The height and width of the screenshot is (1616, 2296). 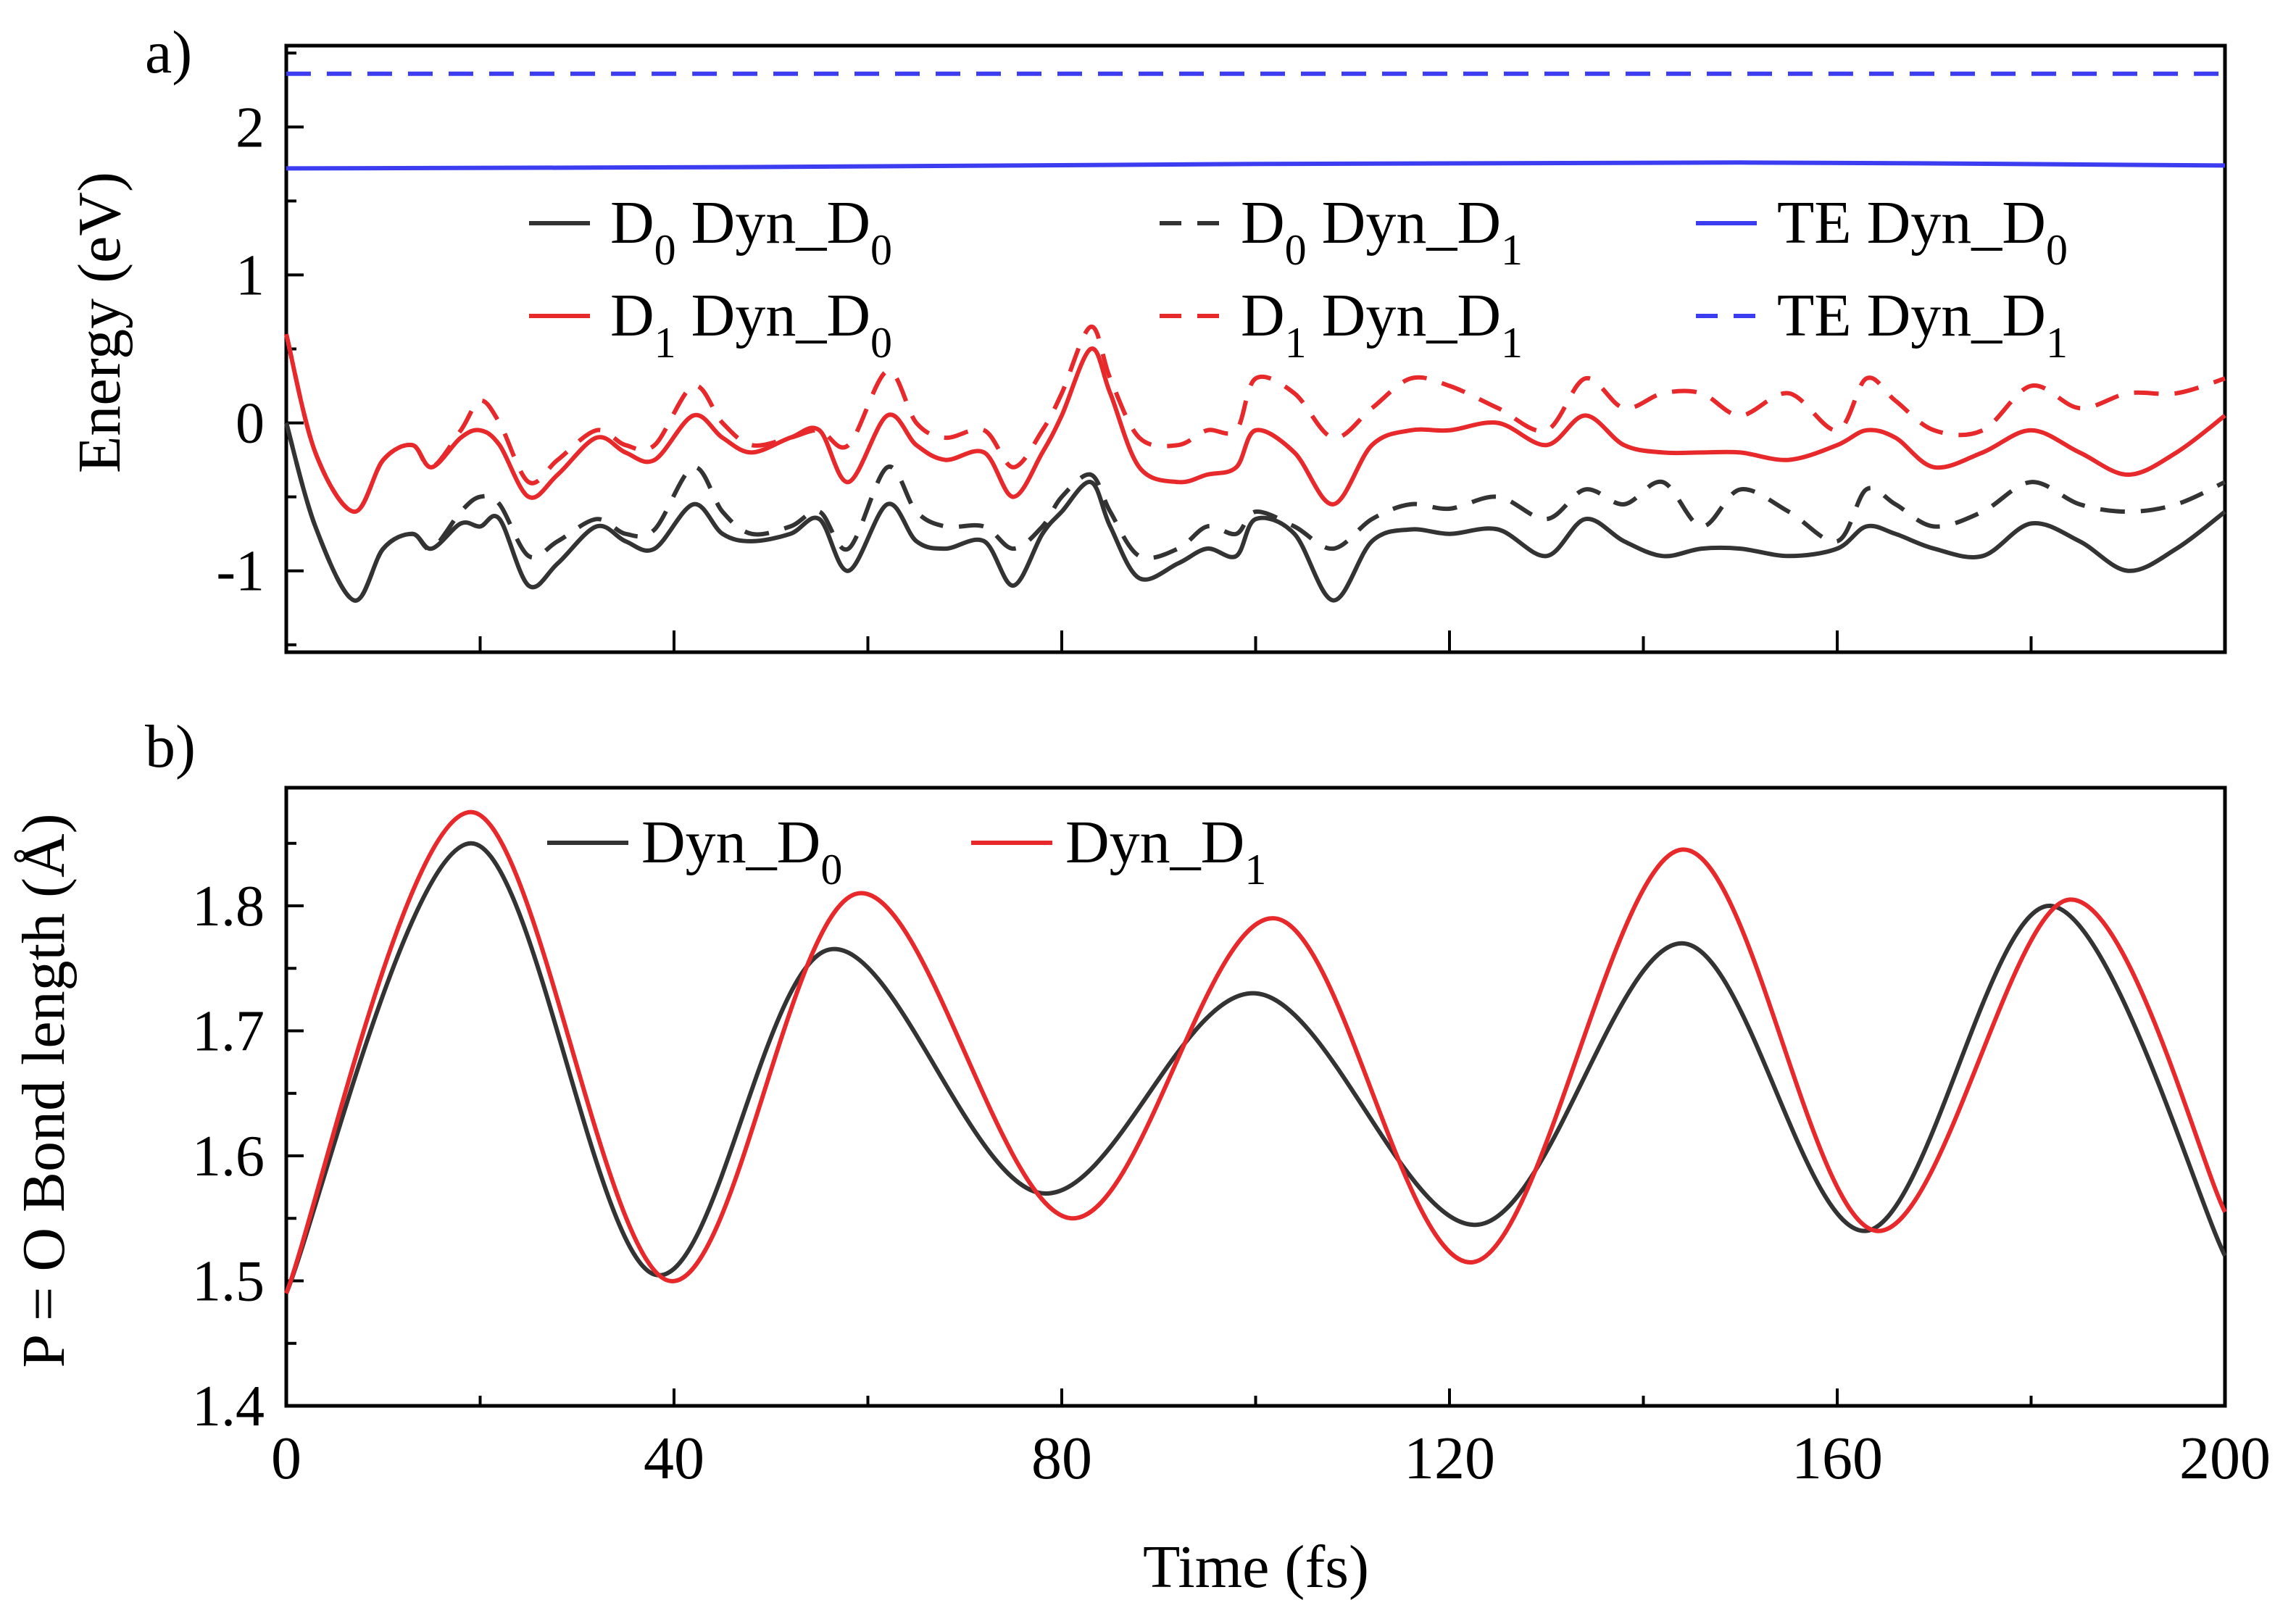 What do you see at coordinates (99, 322) in the screenshot?
I see `panel-a-y-axis-label: Energy (eV)` at bounding box center [99, 322].